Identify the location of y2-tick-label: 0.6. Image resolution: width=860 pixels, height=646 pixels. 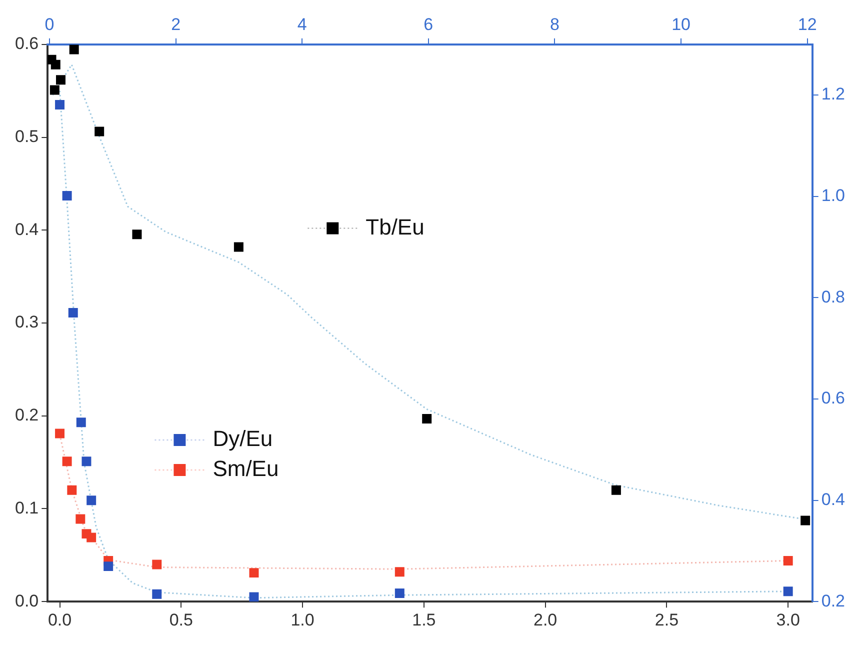
(833, 398).